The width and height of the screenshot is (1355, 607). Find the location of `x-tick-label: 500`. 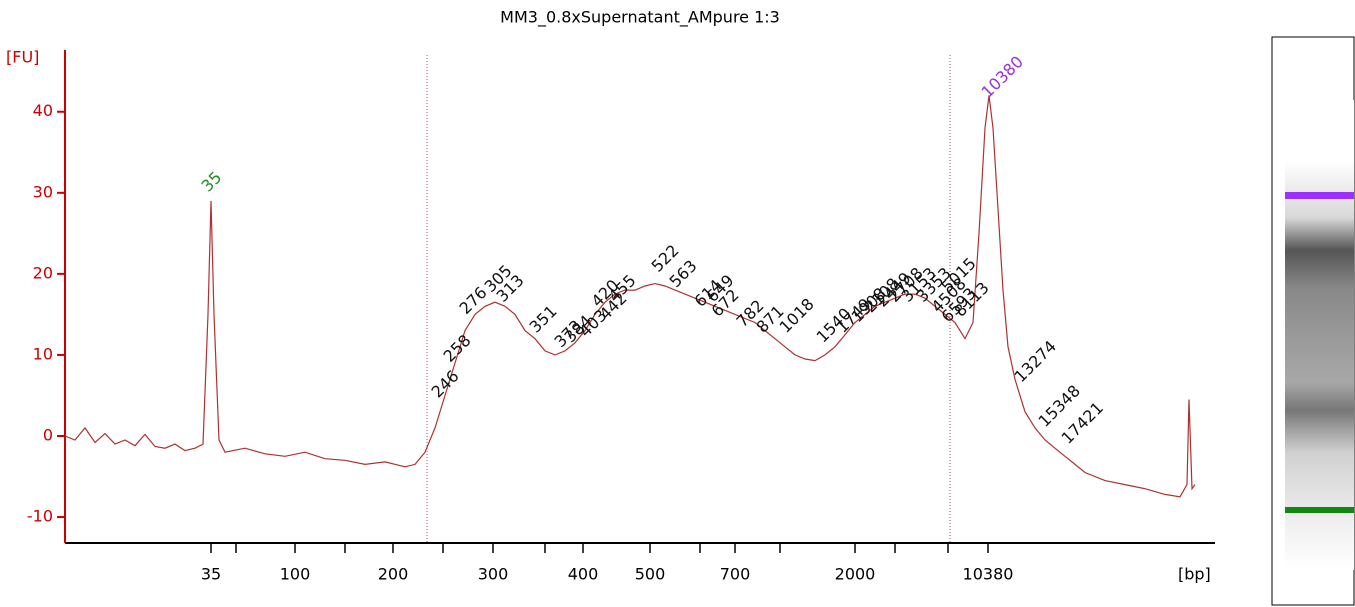

x-tick-label: 500 is located at coordinates (650, 574).